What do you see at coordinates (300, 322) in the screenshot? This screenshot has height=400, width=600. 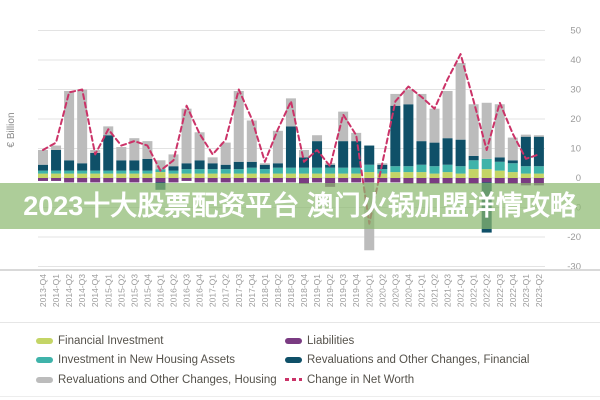 I see `legend-separator` at bounding box center [300, 322].